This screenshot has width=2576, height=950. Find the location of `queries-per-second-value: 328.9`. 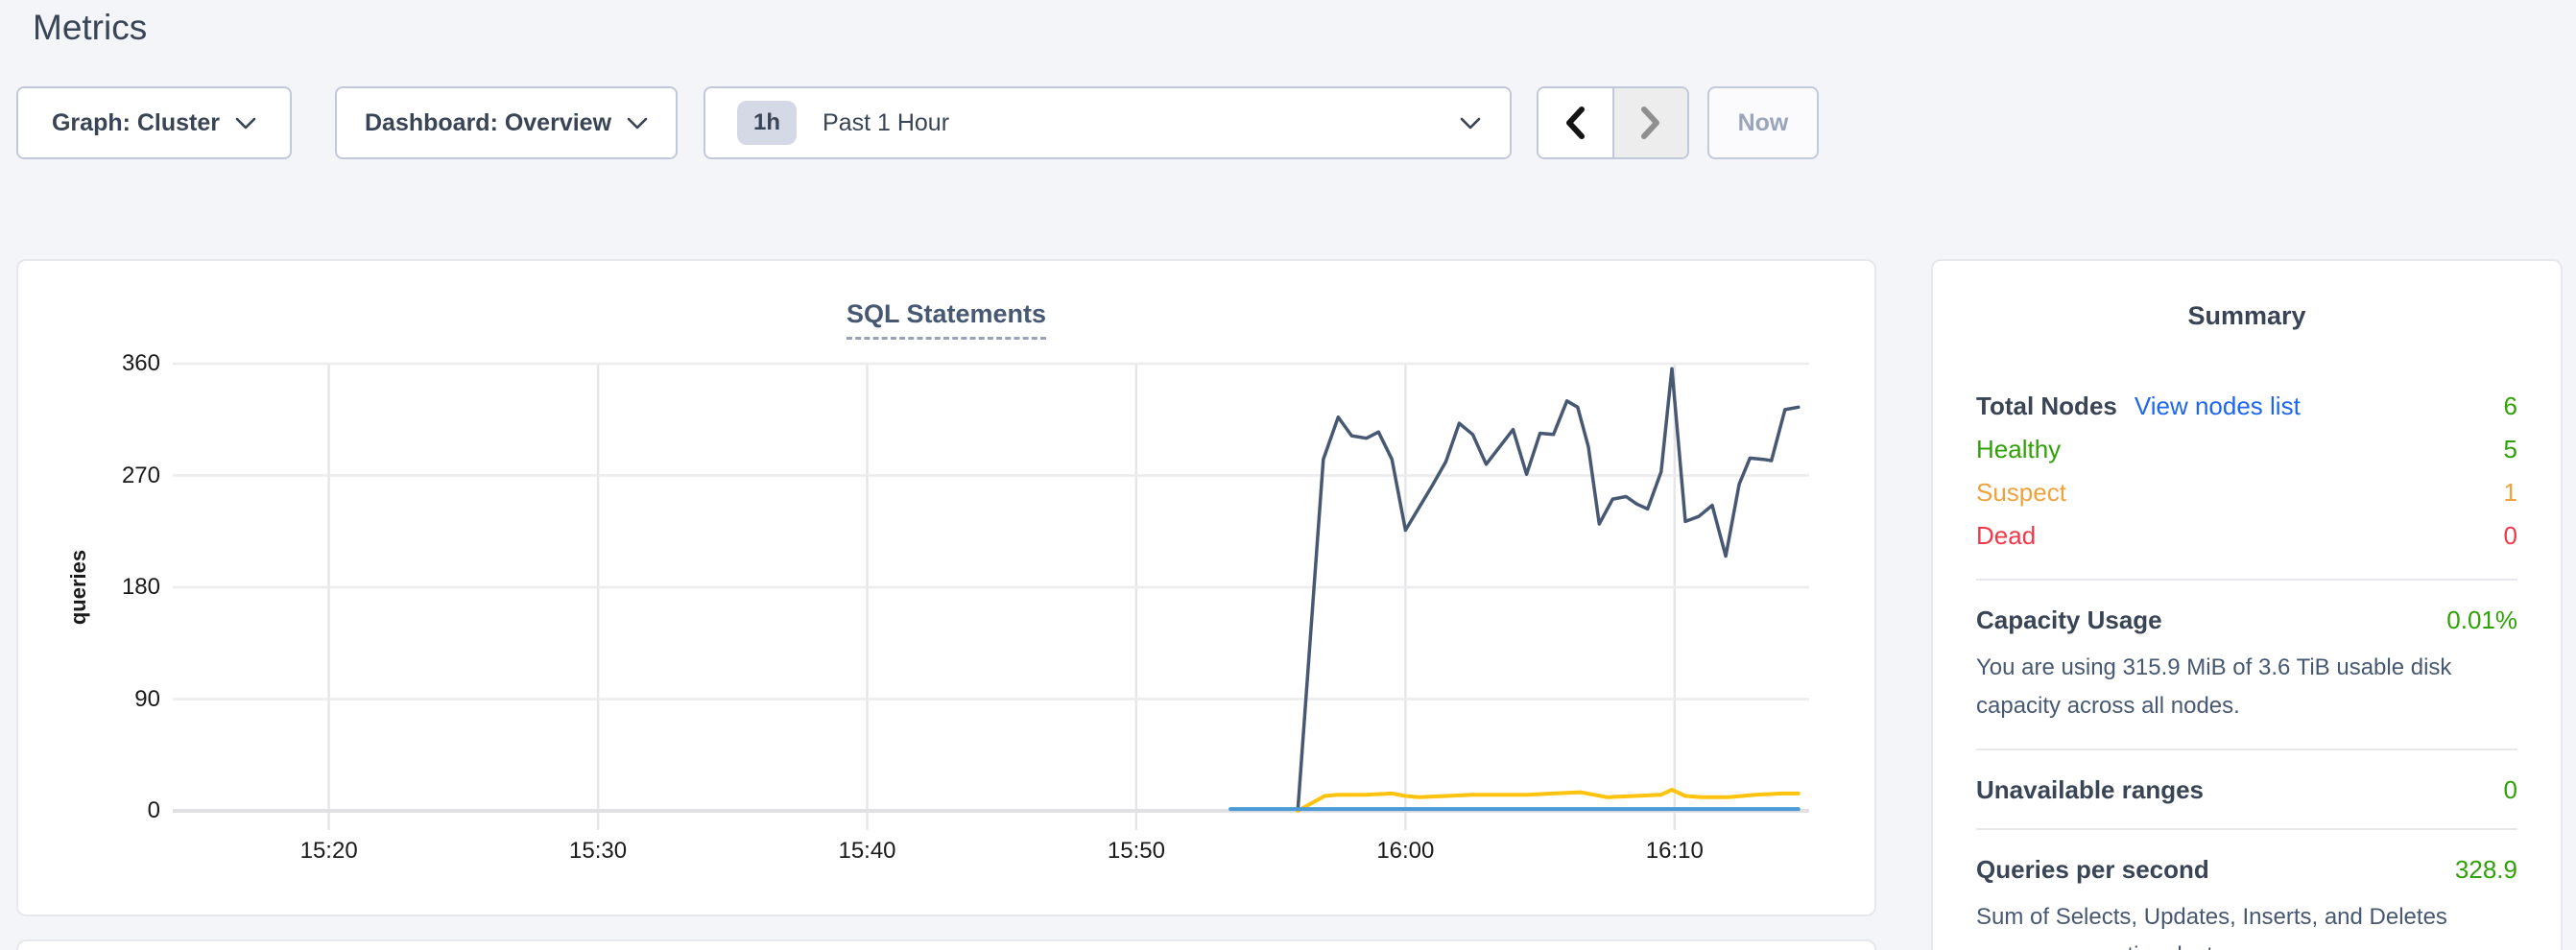

queries-per-second-value: 328.9 is located at coordinates (2485, 869).